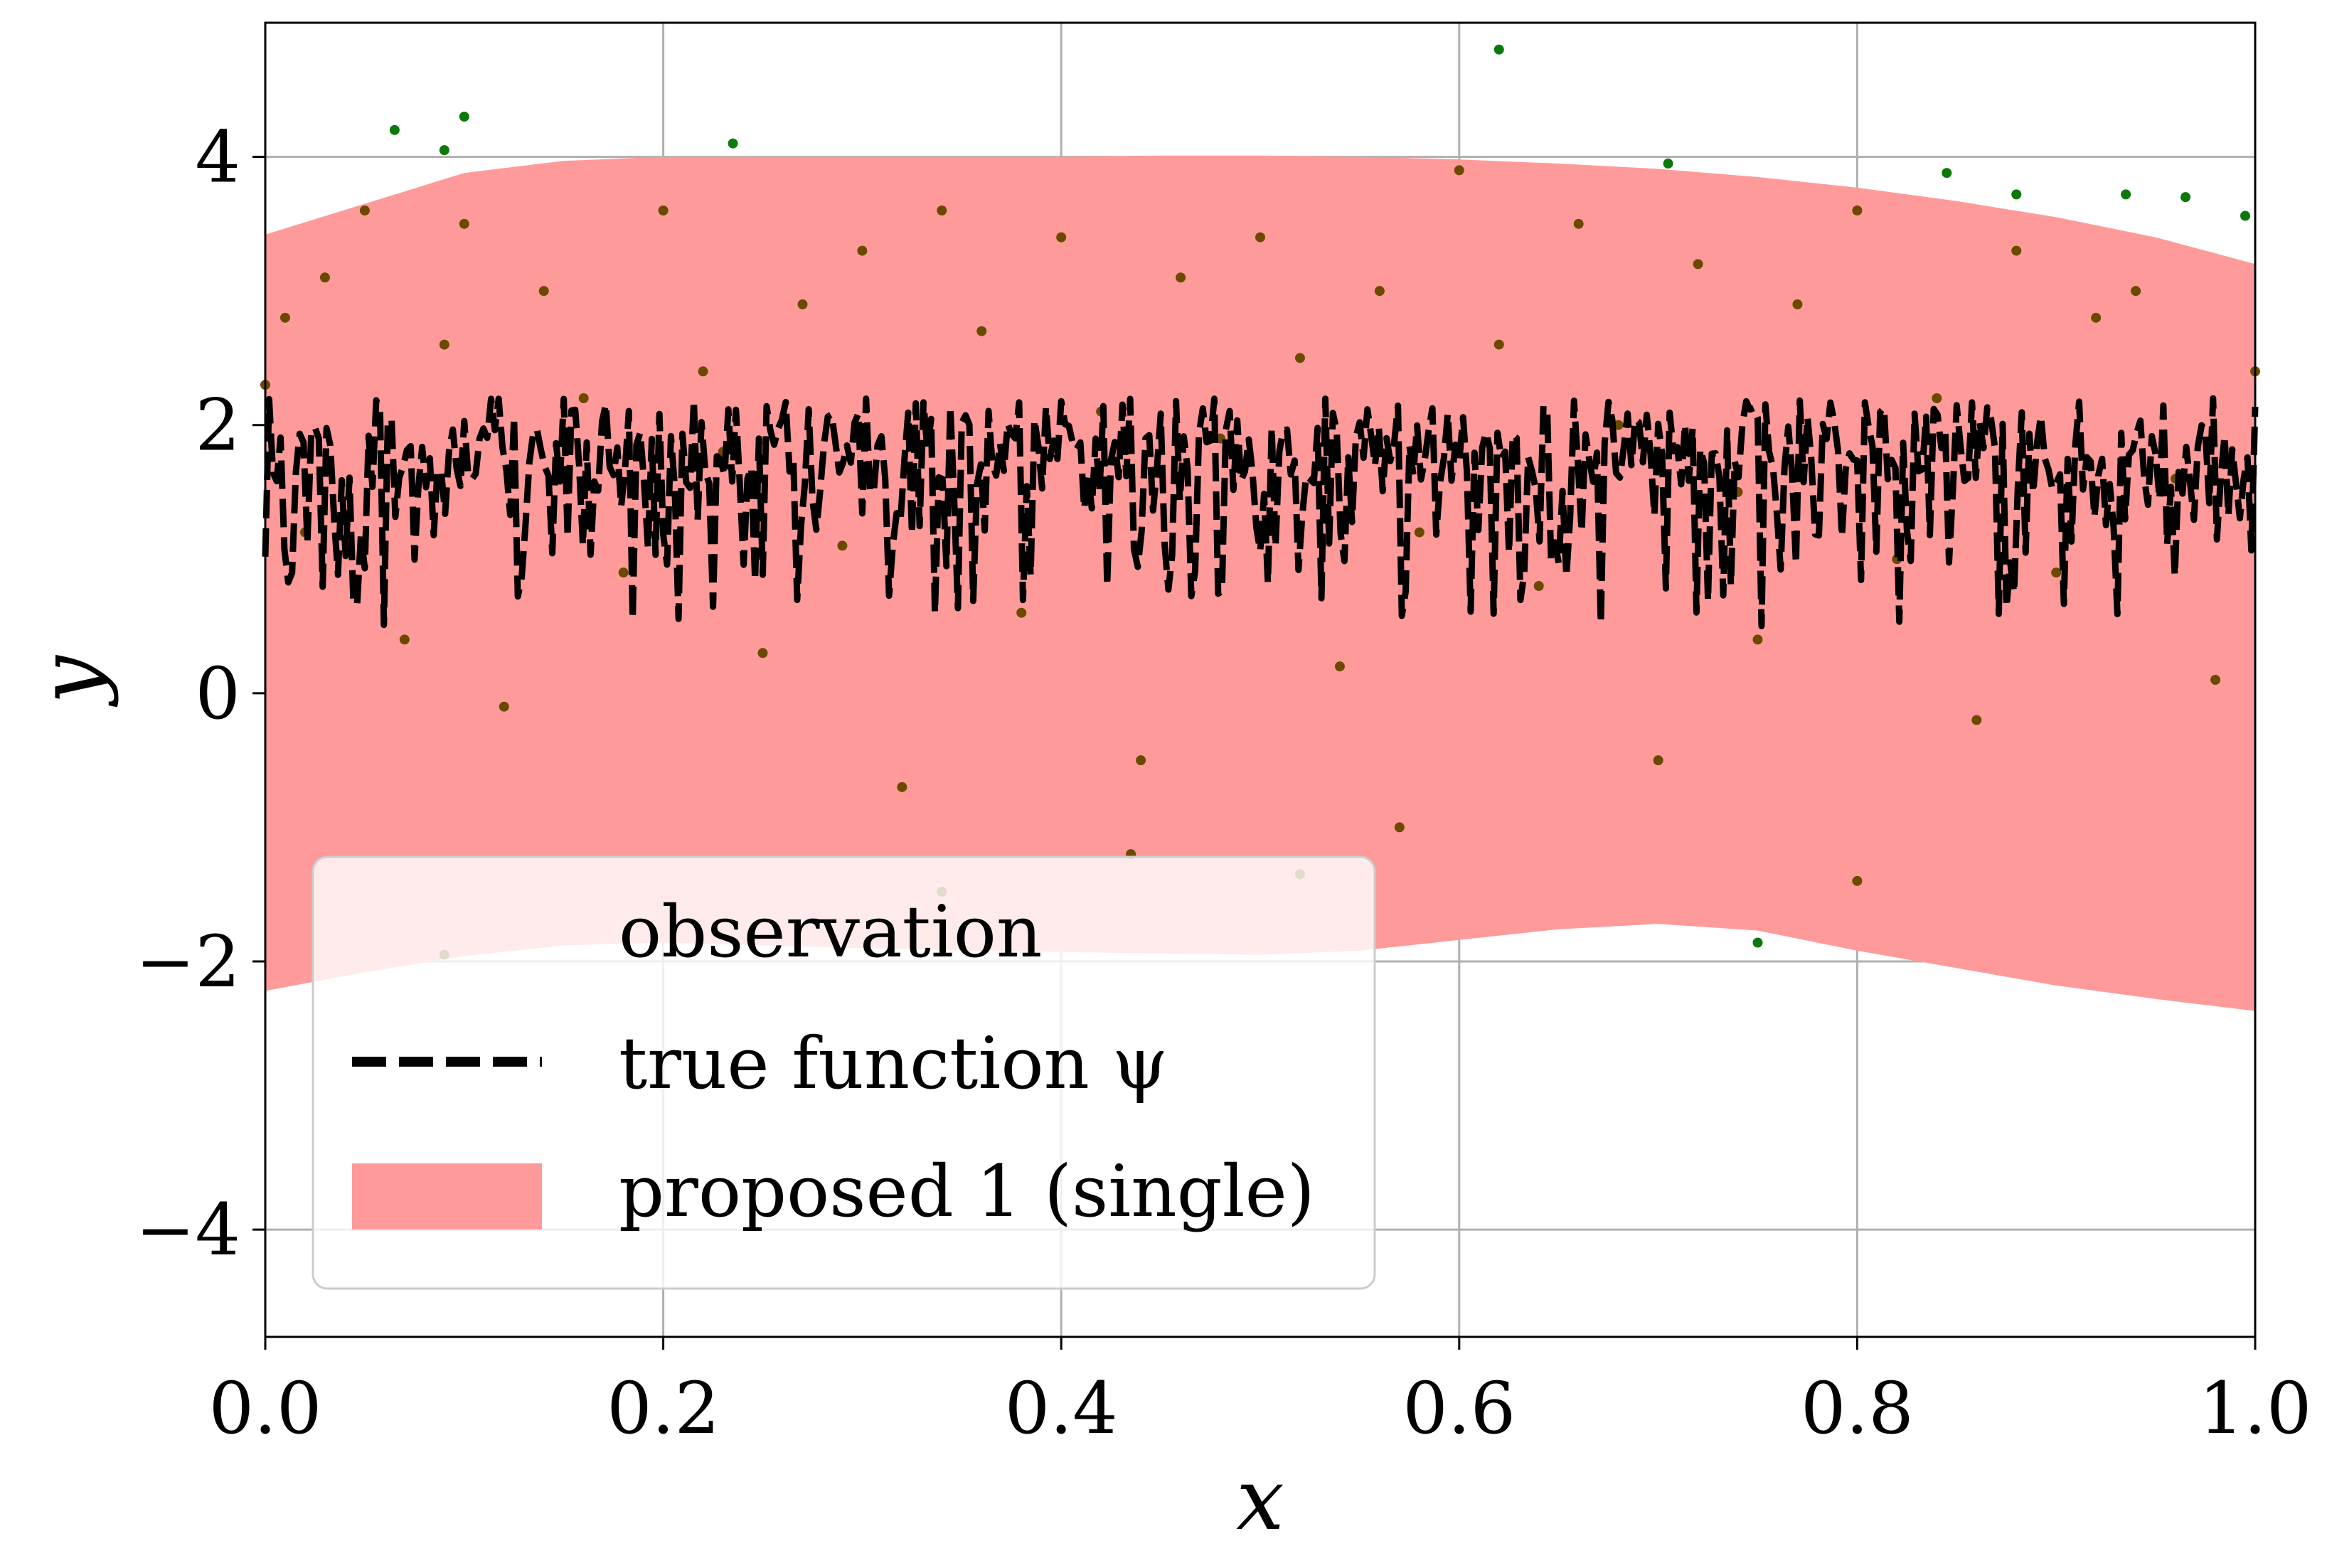 The width and height of the screenshot is (2327, 1568). What do you see at coordinates (217, 425) in the screenshot?
I see `y-tick-label-3: 2` at bounding box center [217, 425].